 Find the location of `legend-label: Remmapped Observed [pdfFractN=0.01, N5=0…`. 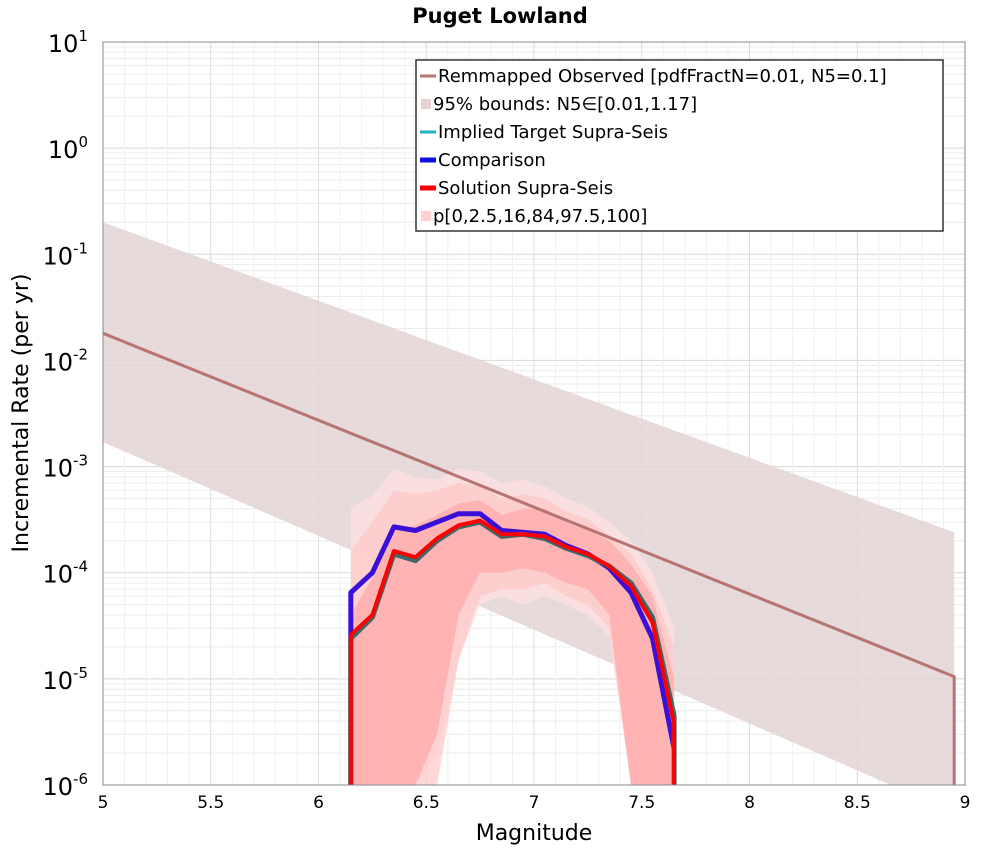

legend-label: Remmapped Observed [pdfFractN=0.01, N5=0… is located at coordinates (662, 76).